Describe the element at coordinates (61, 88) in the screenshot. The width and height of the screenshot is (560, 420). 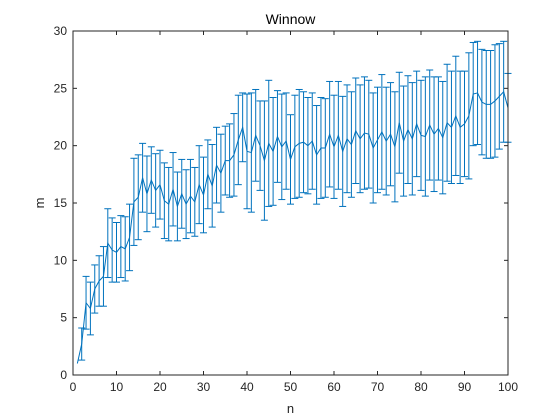
I see `y-tick-label: 25` at that location.